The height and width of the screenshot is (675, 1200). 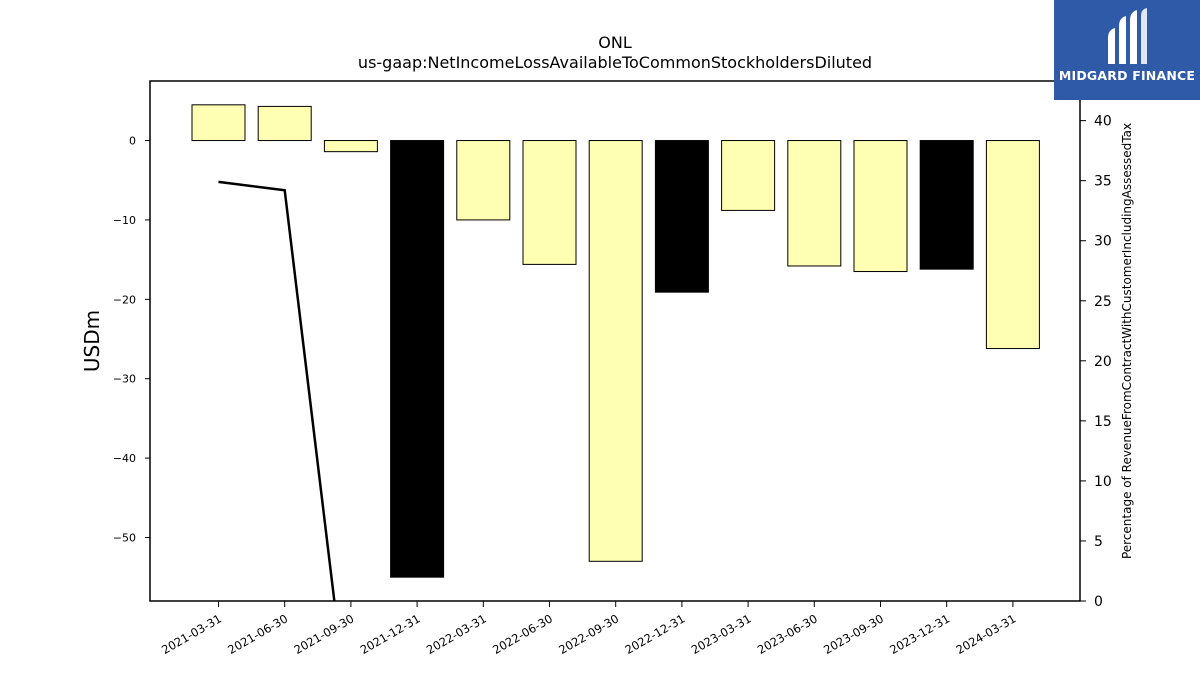 What do you see at coordinates (390, 634) in the screenshot?
I see `x-tick-label: 2021-12-31` at bounding box center [390, 634].